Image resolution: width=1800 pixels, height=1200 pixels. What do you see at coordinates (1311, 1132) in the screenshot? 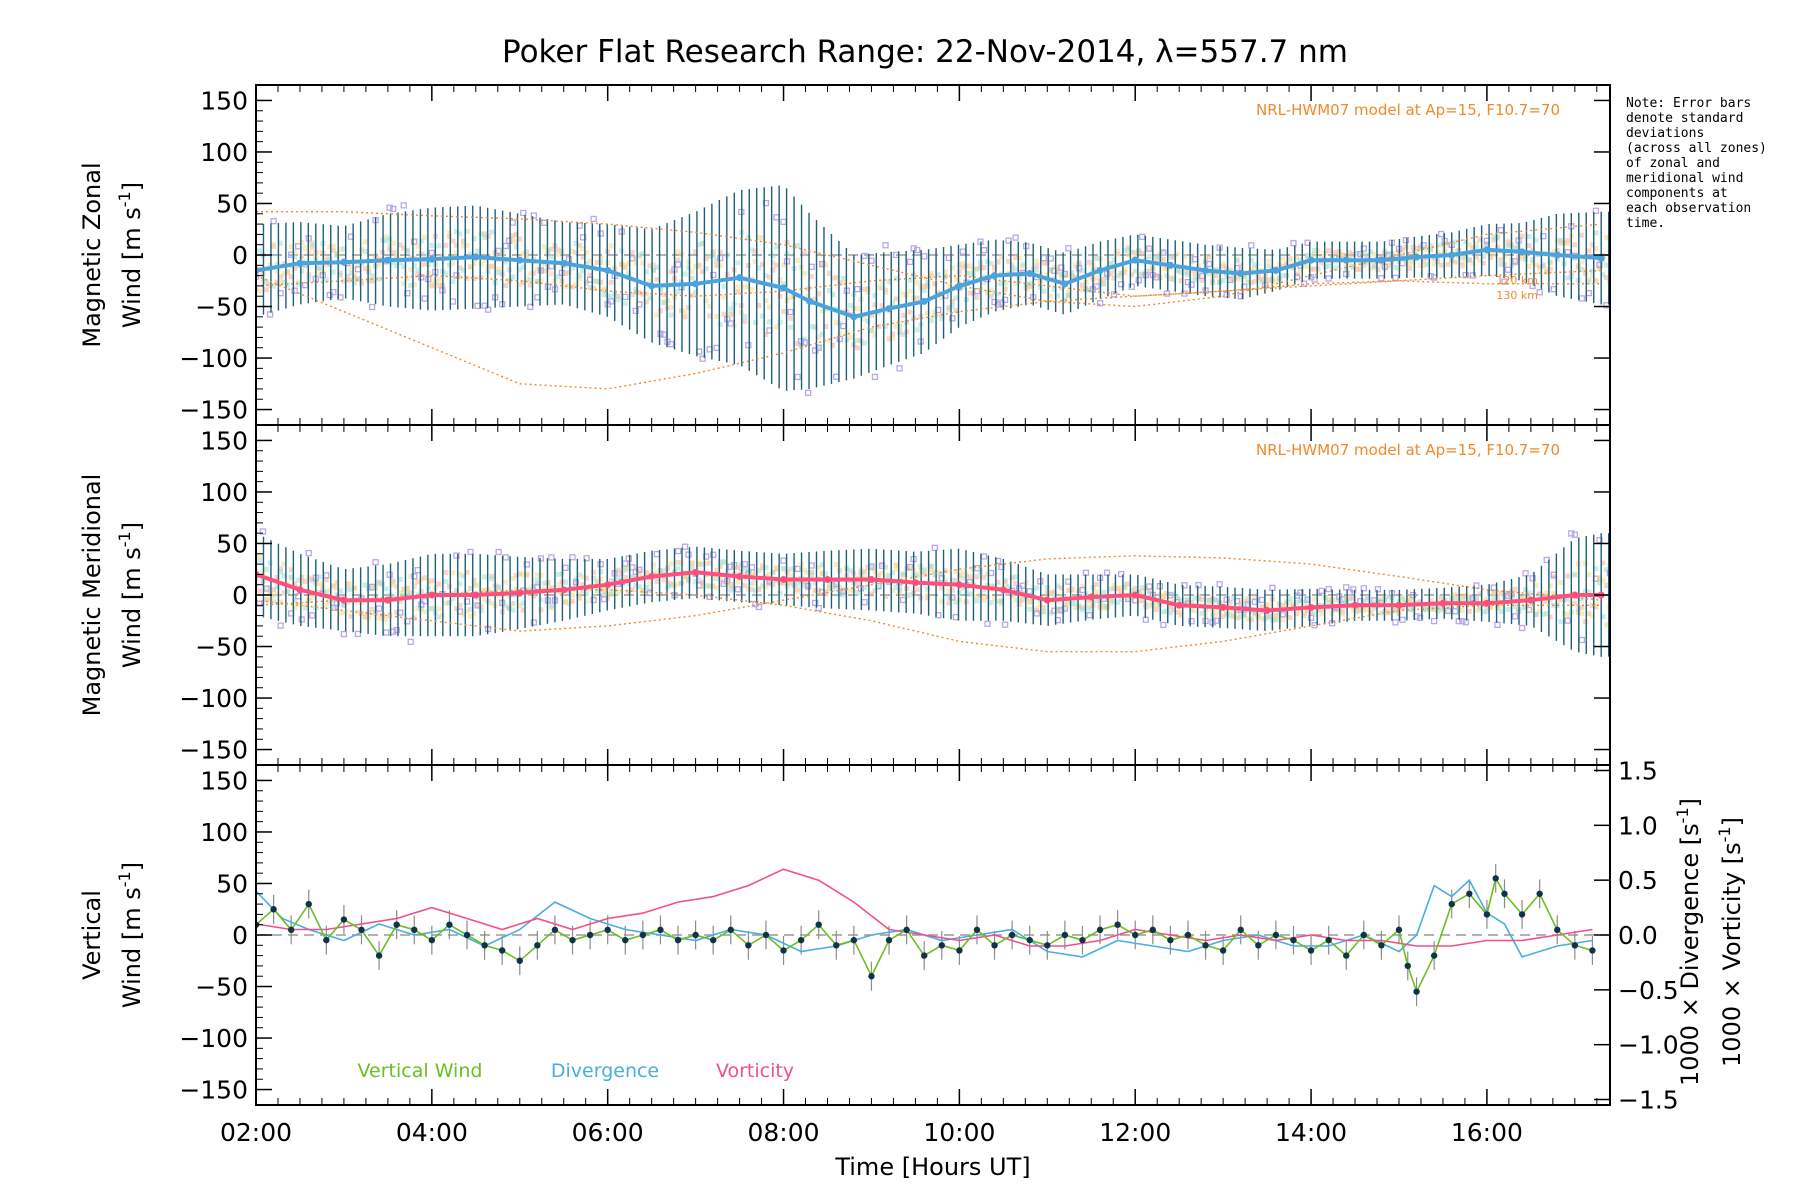
I see `x-tick-label: 14:00` at bounding box center [1311, 1132].